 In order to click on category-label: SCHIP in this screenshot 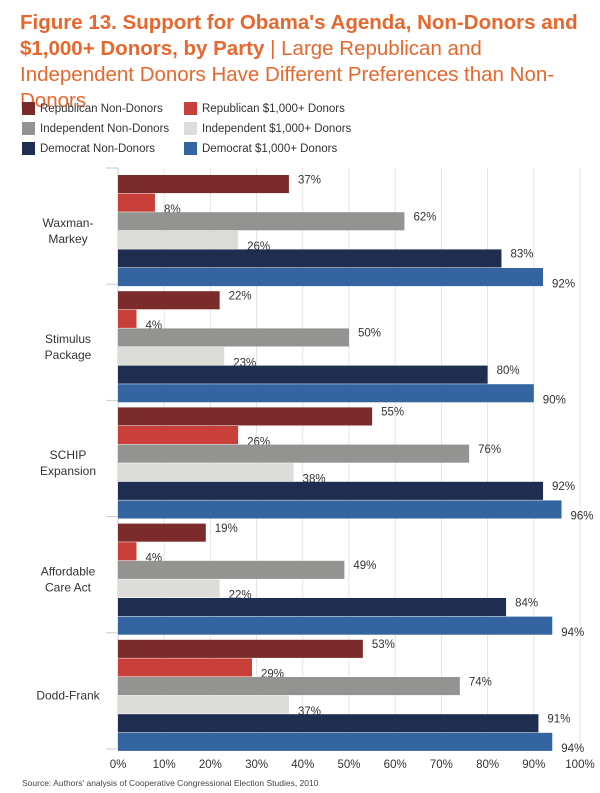, I will do `click(68, 455)`.